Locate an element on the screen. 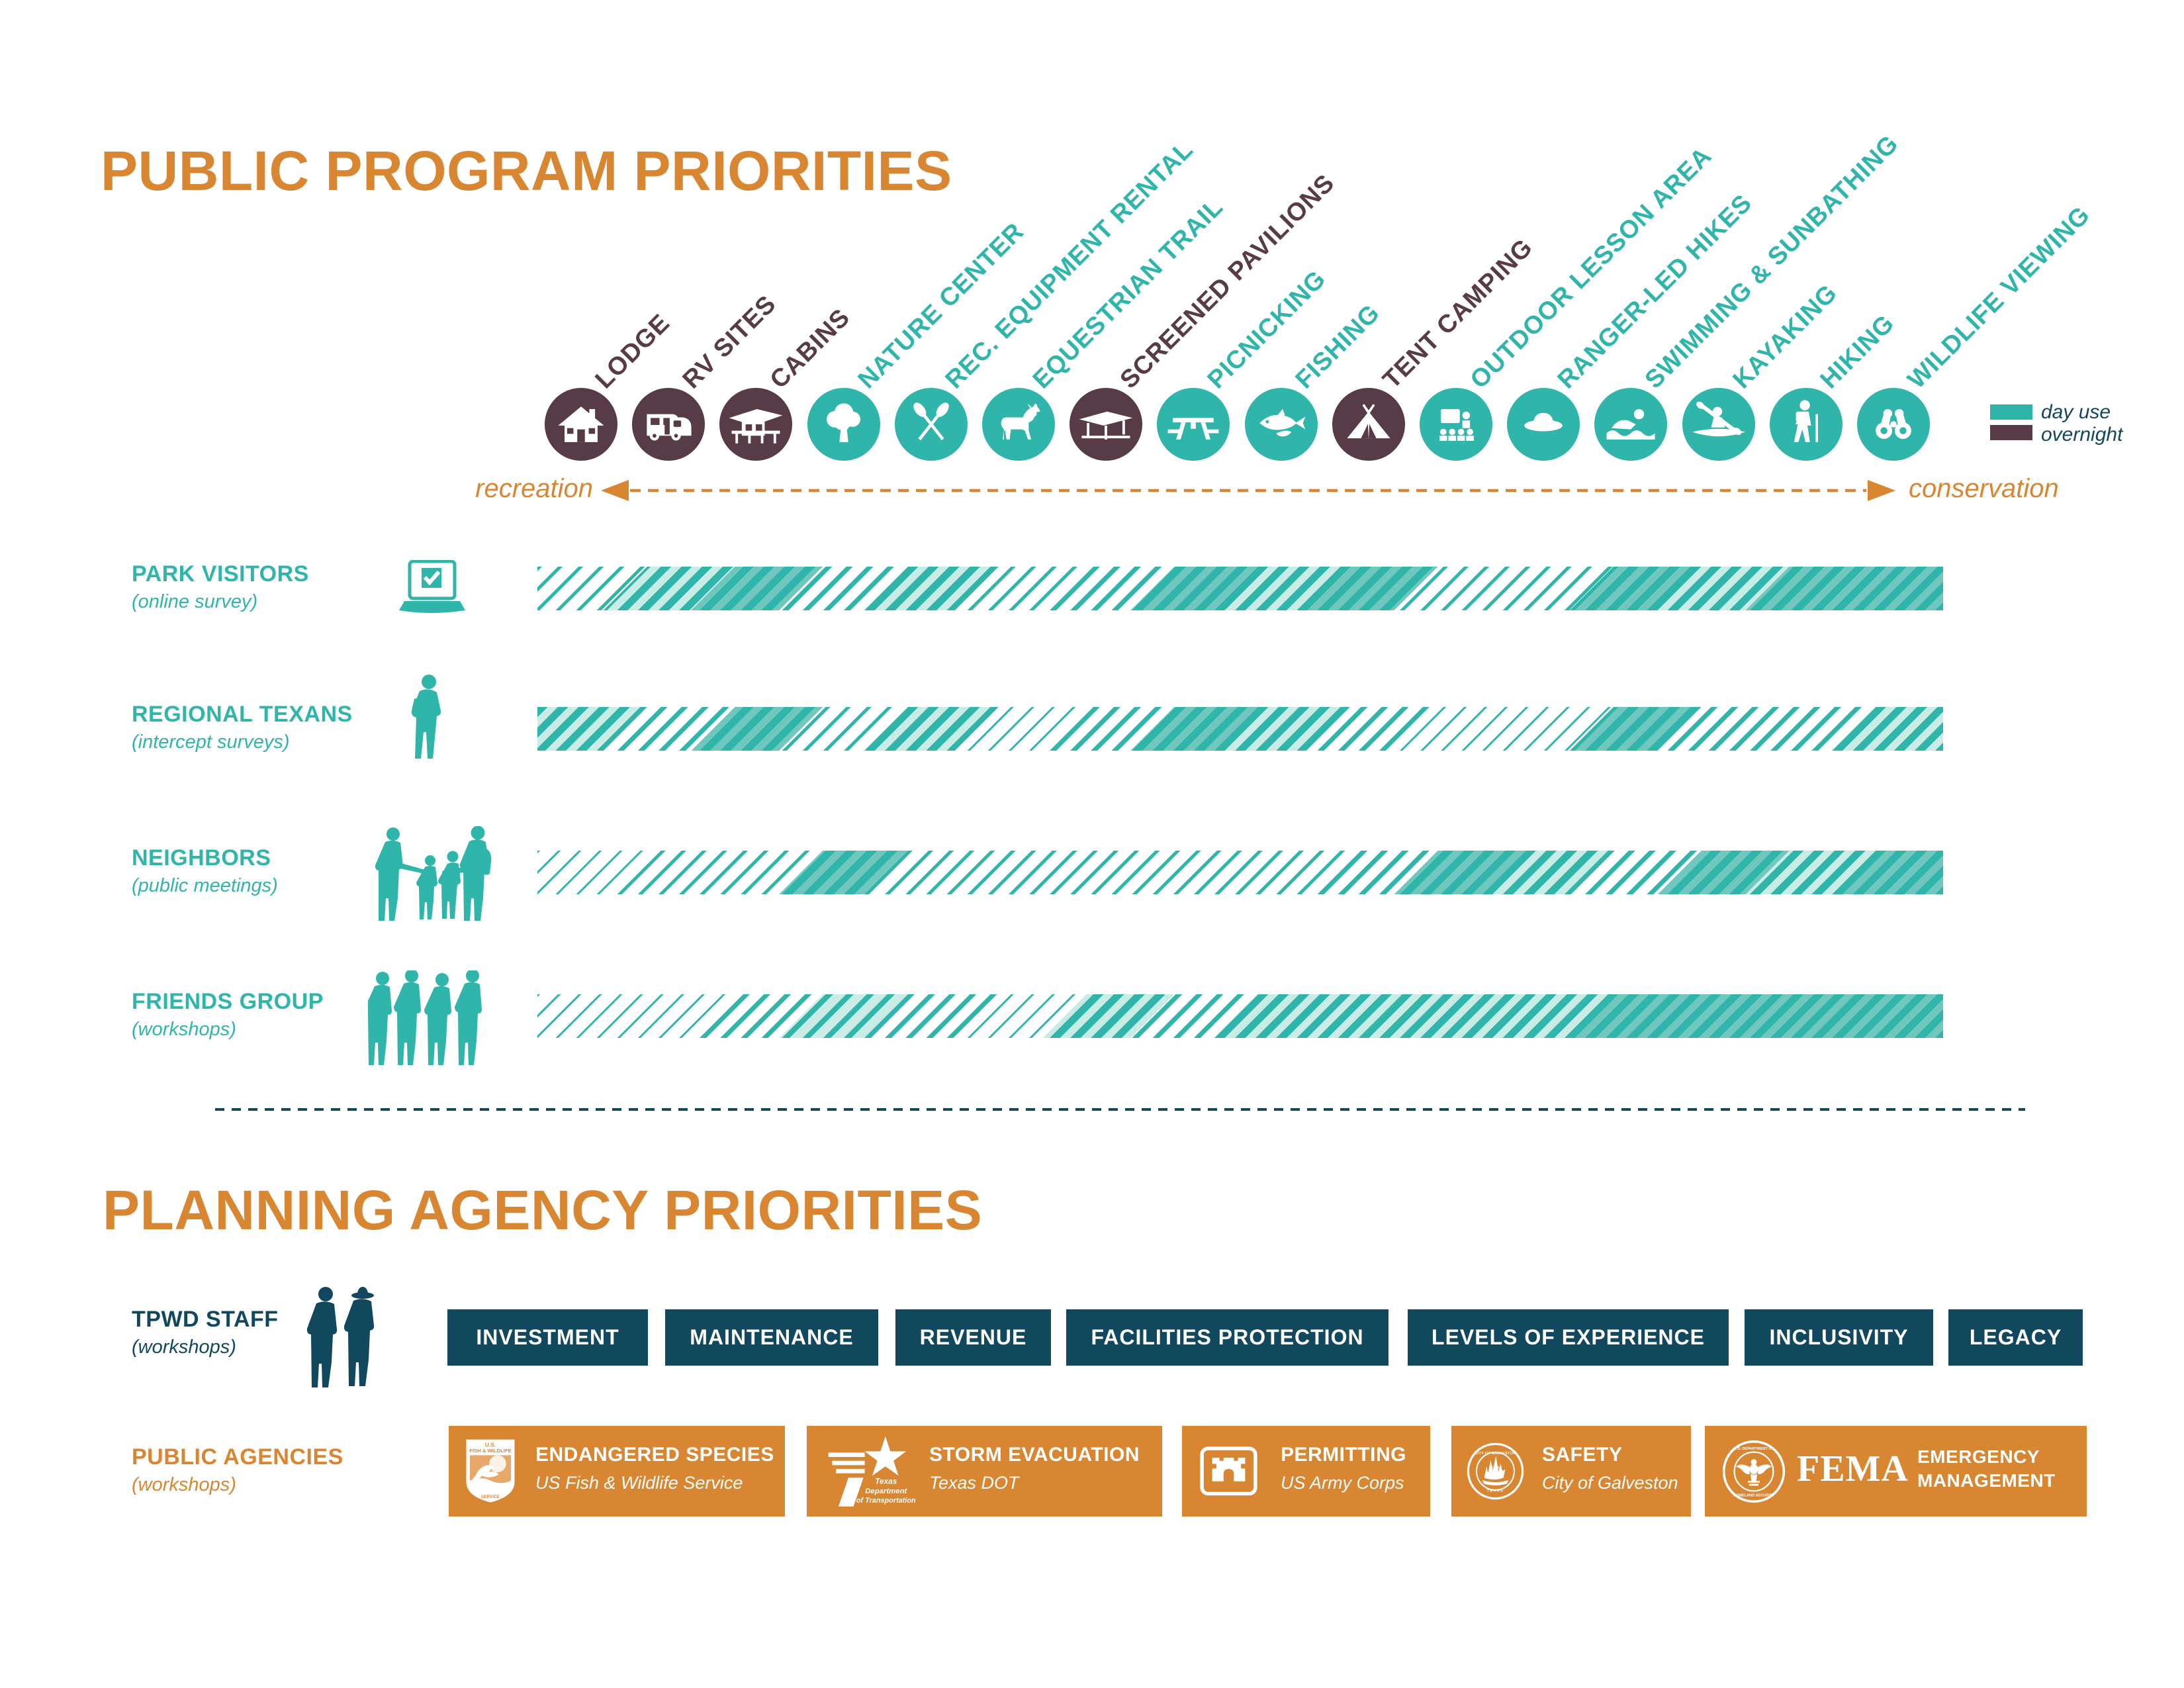 The height and width of the screenshot is (1688, 2184). tpwd-label: TPWD STAFF is located at coordinates (205, 1319).